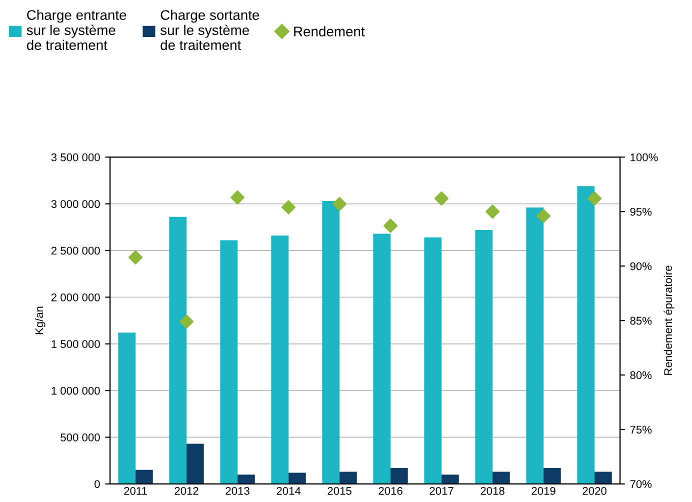 This screenshot has height=502, width=692. What do you see at coordinates (40, 320) in the screenshot?
I see `y-axis-title: Kg/an` at bounding box center [40, 320].